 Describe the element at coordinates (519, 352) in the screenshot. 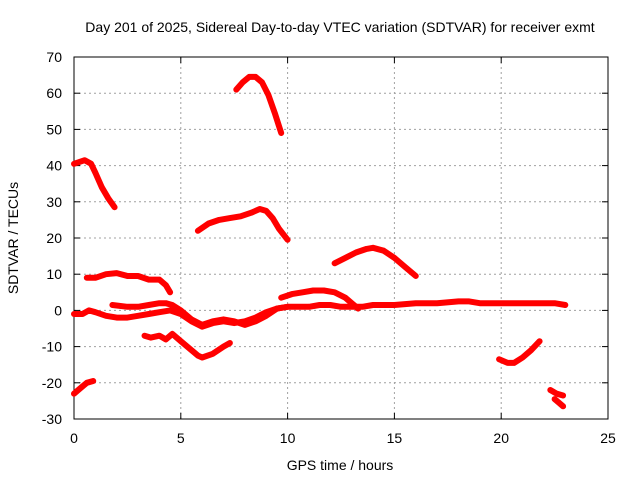

I see `series-arc-k` at that location.